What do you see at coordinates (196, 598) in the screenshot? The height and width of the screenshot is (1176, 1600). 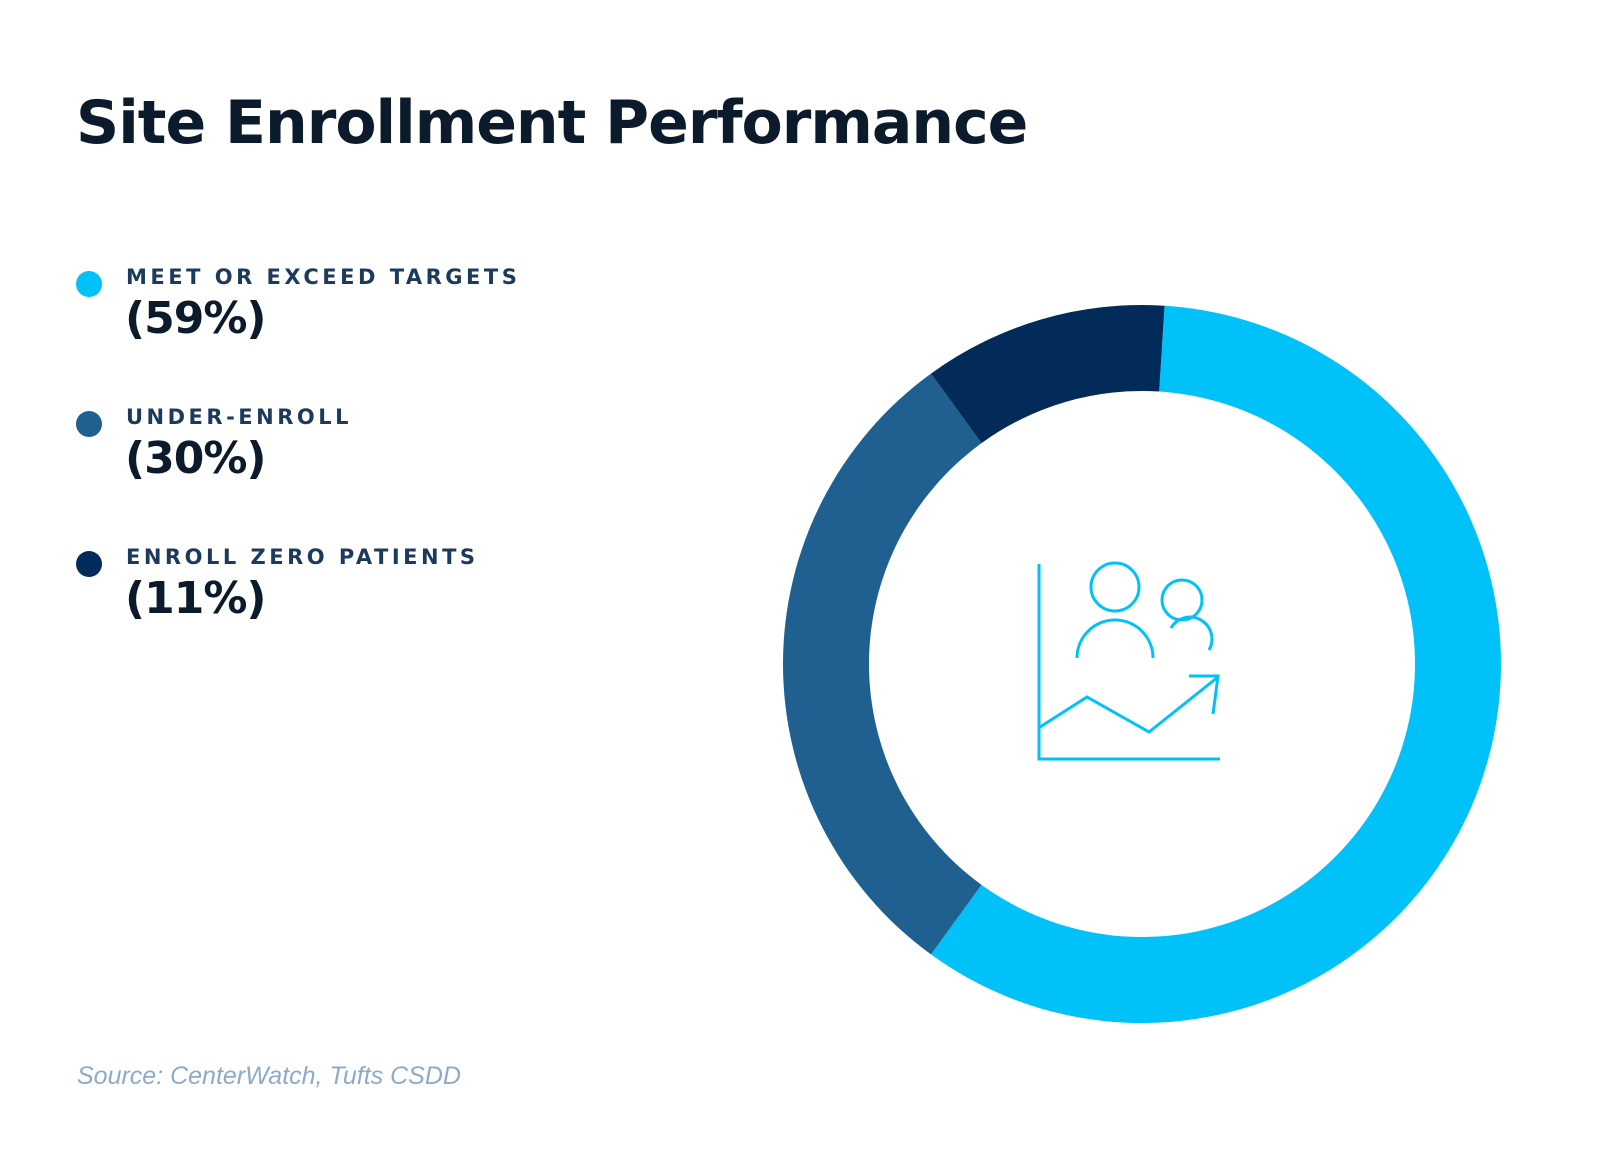 I see `legend-value: (11%)` at bounding box center [196, 598].